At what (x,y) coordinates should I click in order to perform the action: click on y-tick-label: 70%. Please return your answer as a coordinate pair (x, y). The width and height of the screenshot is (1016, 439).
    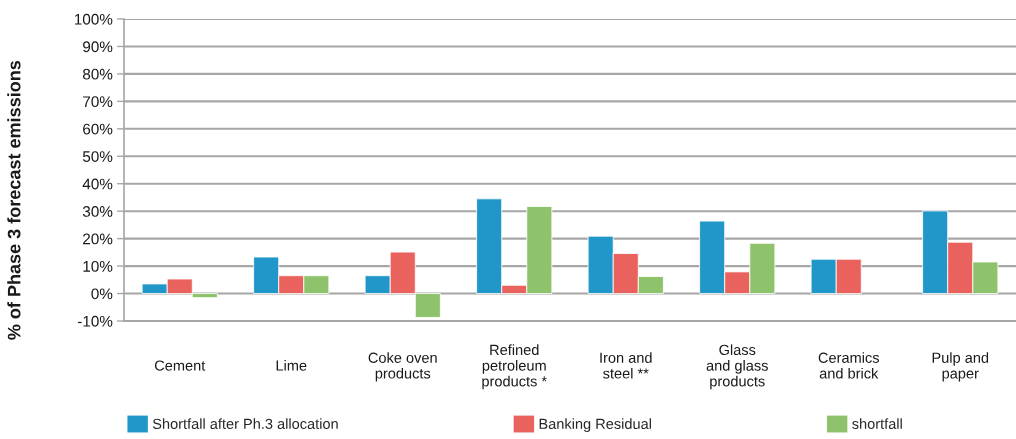
    Looking at the image, I should click on (98, 102).